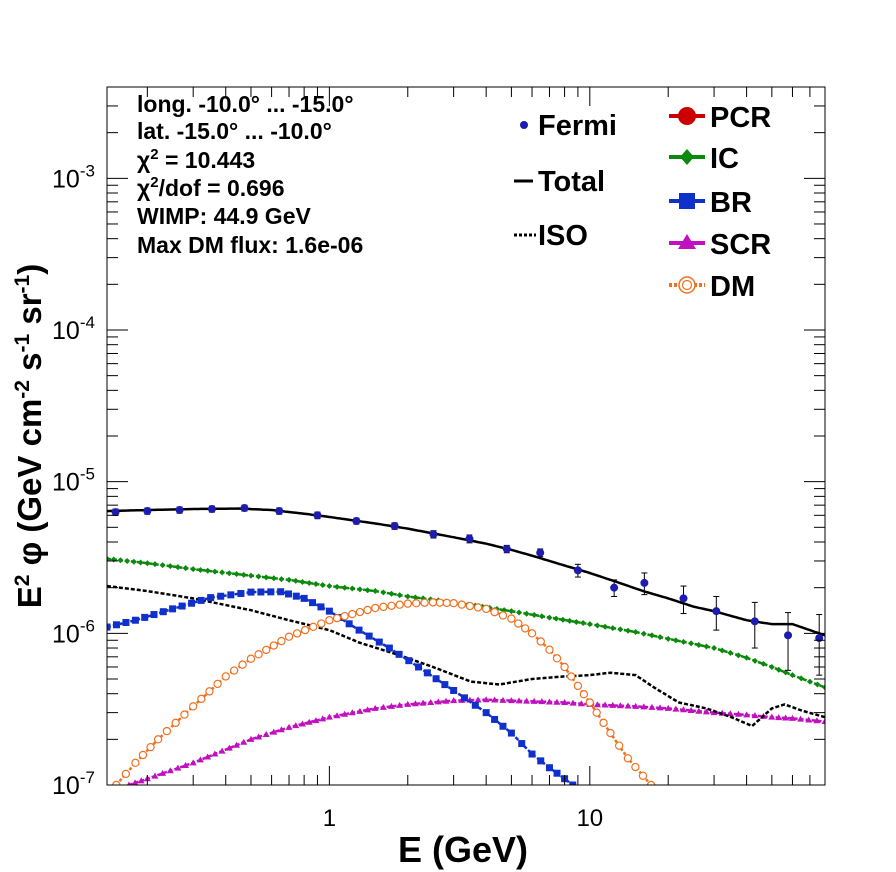 This screenshot has width=896, height=872. What do you see at coordinates (29, 367) in the screenshot?
I see `y-title-s: s` at bounding box center [29, 367].